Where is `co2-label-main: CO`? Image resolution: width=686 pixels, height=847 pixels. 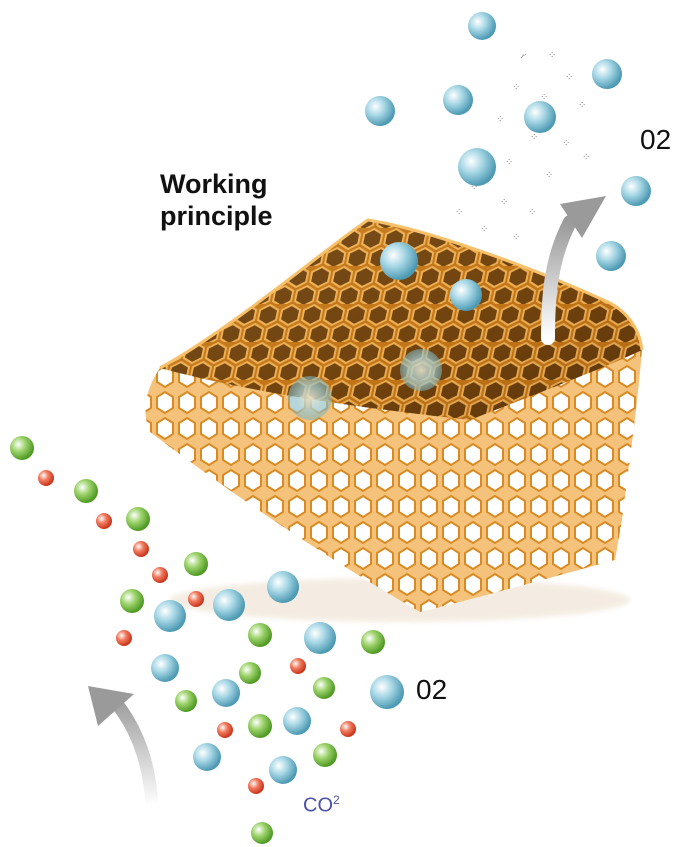 co2-label-main: CO is located at coordinates (318, 805).